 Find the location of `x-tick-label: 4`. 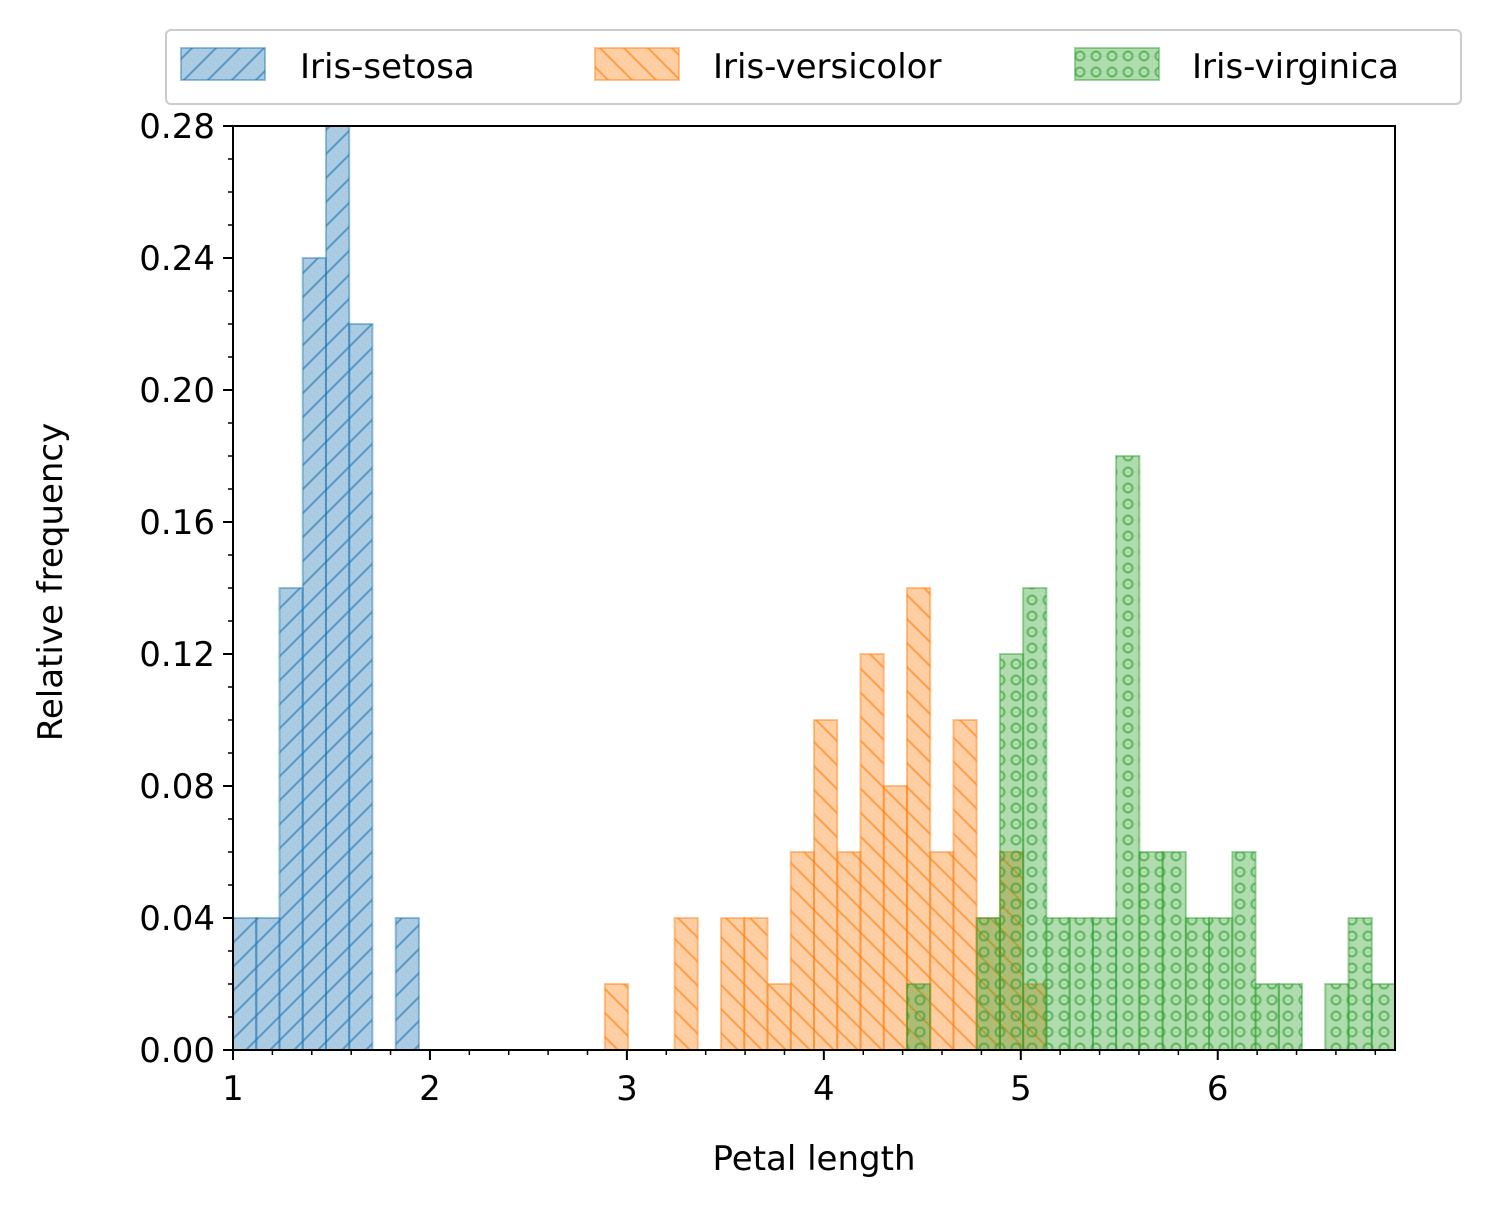

x-tick-label: 4 is located at coordinates (824, 1089).